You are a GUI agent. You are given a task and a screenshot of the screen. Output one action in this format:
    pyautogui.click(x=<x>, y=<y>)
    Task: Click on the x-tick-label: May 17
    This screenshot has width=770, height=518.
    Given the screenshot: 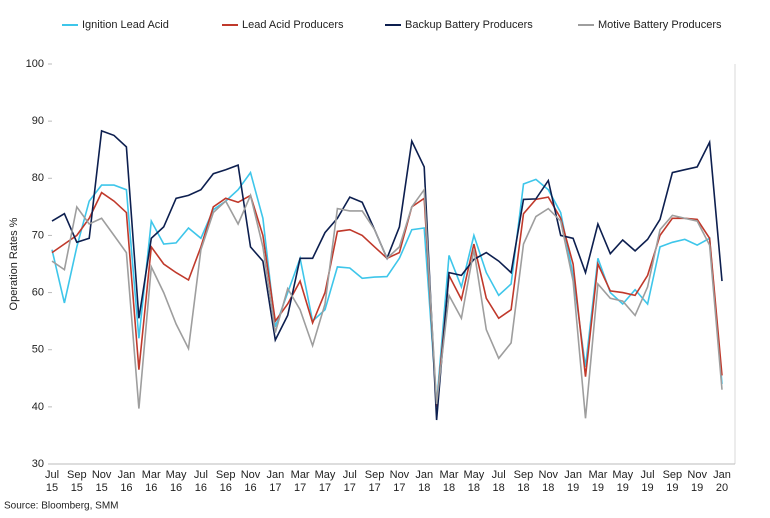 What is the action you would take?
    pyautogui.click(x=325, y=481)
    